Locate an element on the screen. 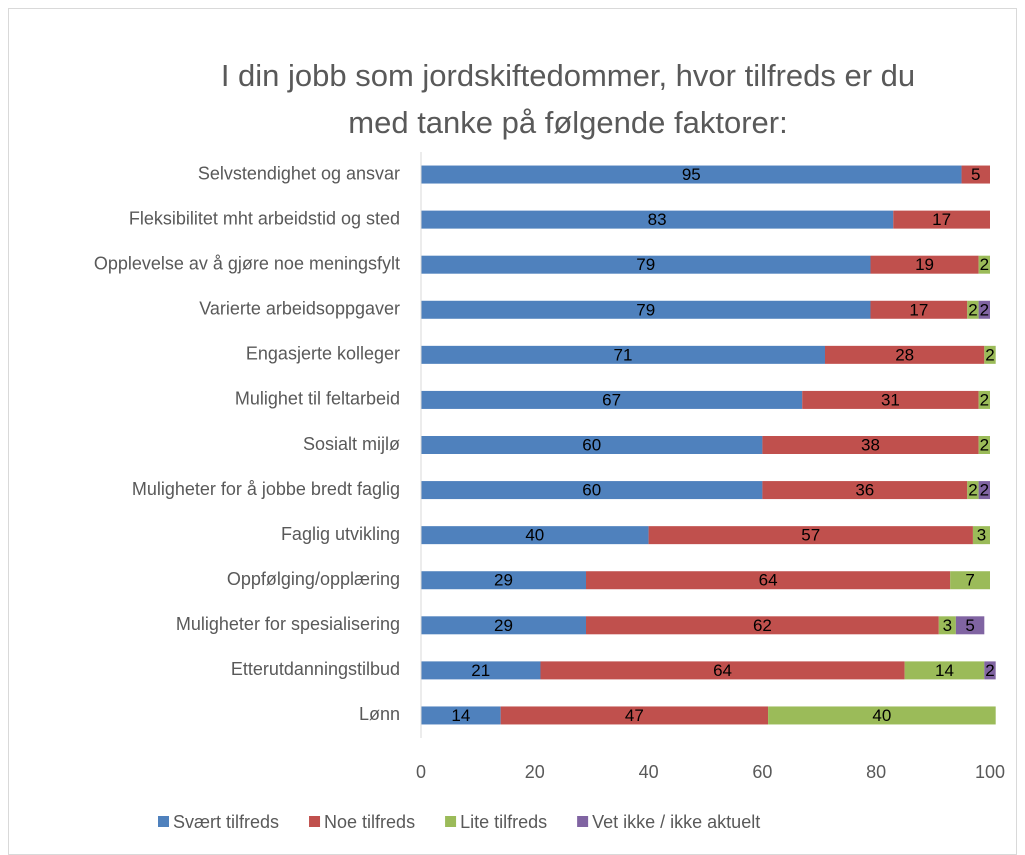  y-tick-label: Etterutdanningstilbud is located at coordinates (315, 669).